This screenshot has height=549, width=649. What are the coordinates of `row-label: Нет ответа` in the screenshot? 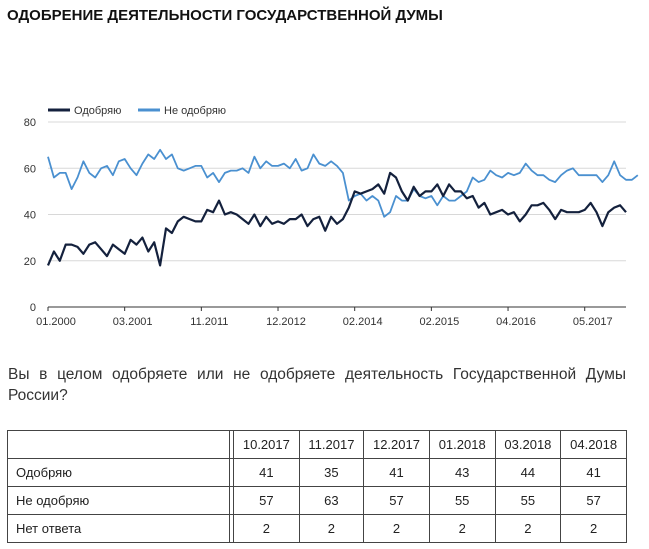 It's located at (118, 528).